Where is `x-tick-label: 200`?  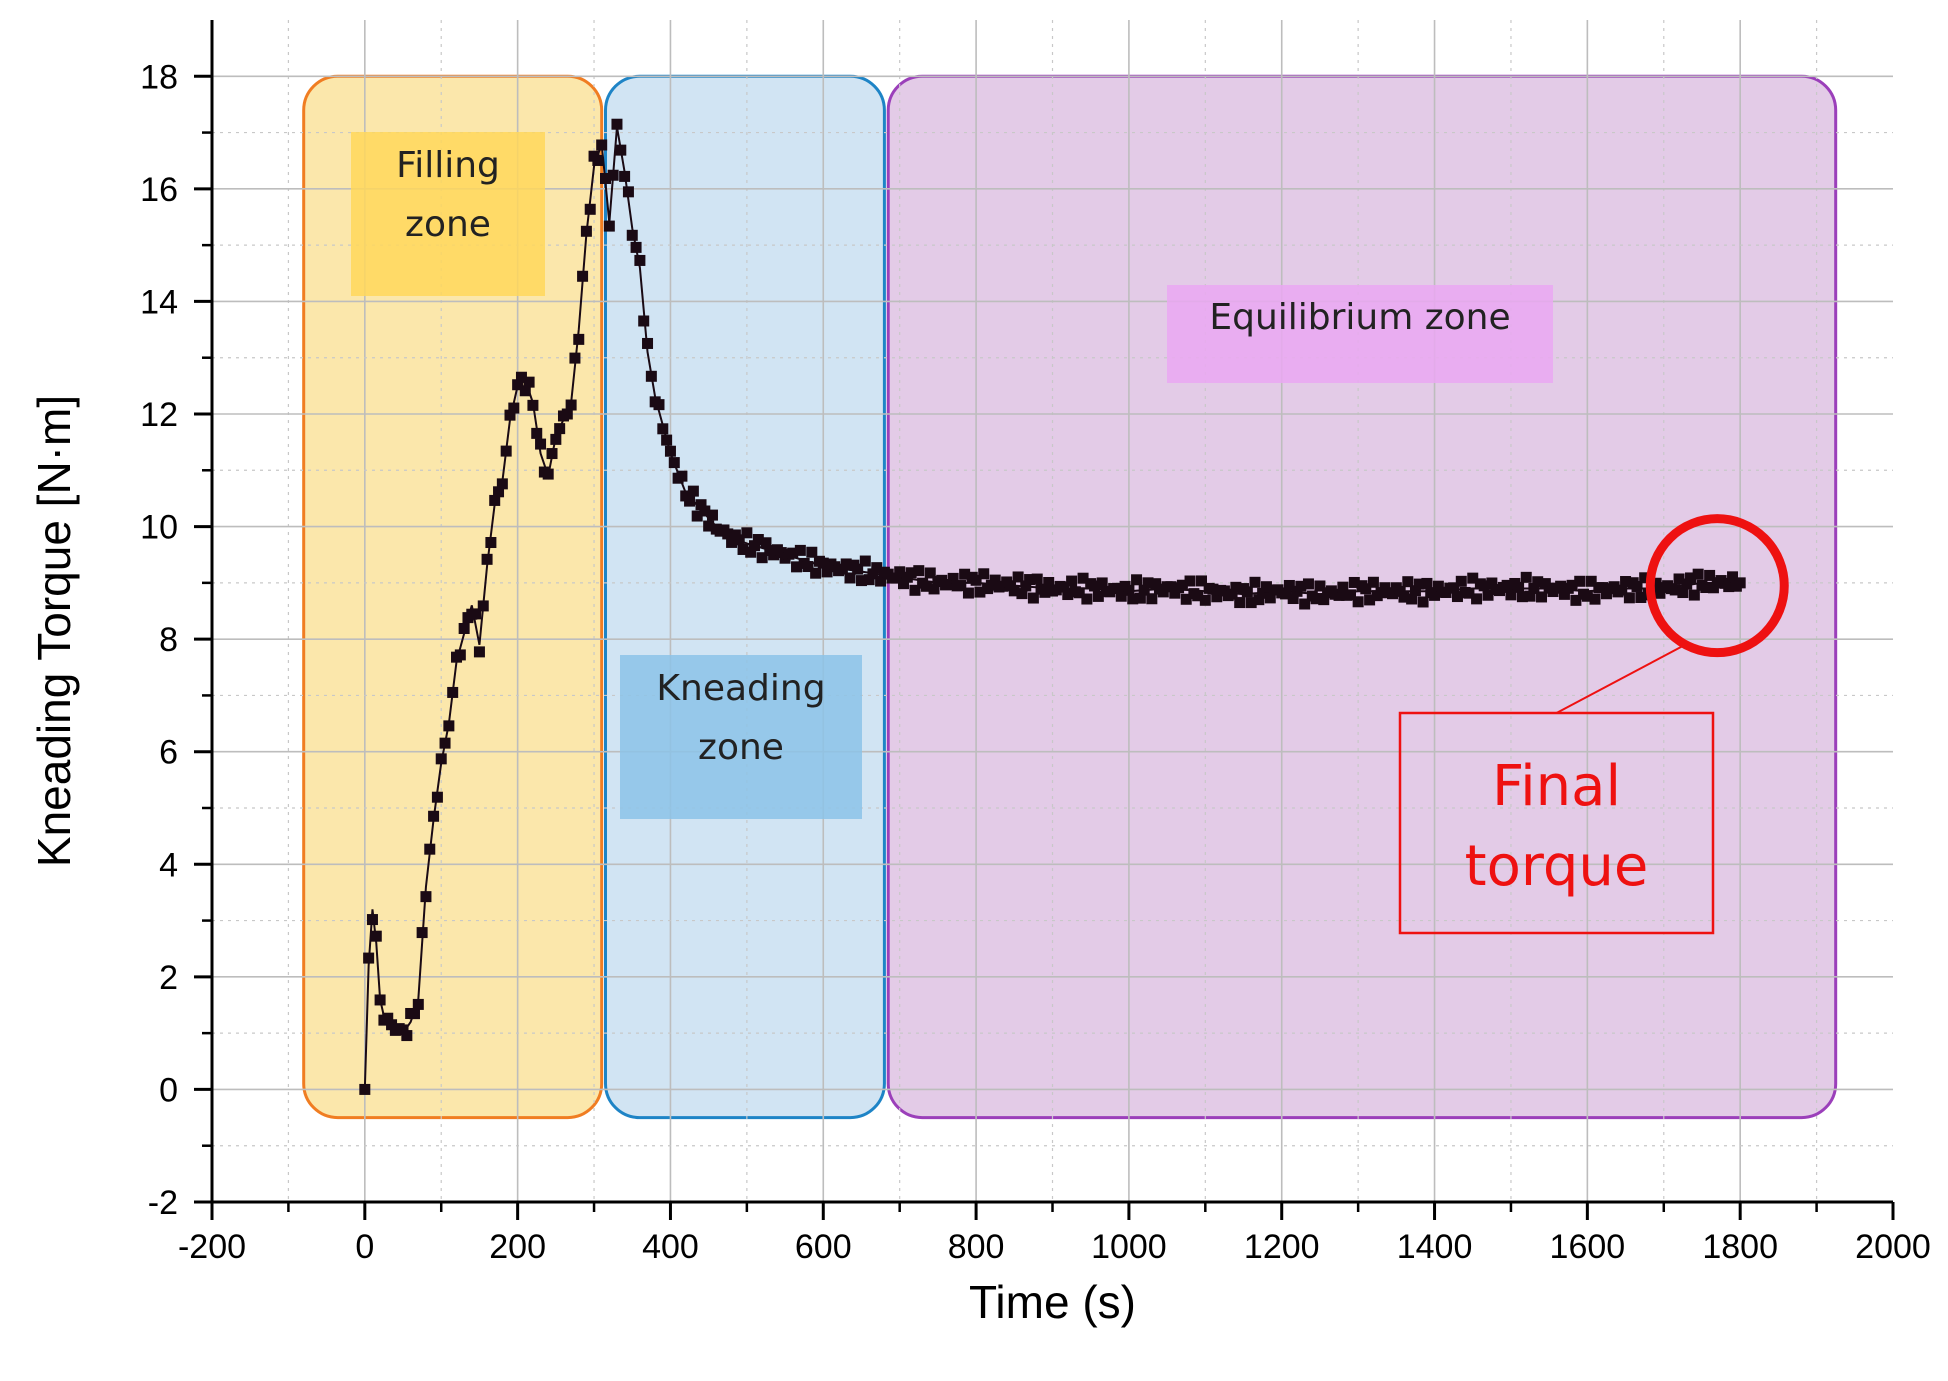
x-tick-label: 200 is located at coordinates (517, 1247).